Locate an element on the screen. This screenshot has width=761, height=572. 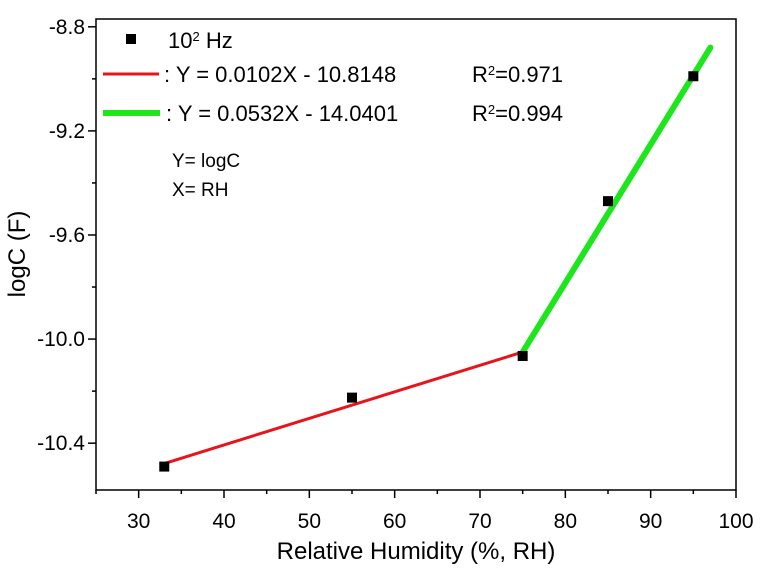
legend-series-label: 102 Hz is located at coordinates (200, 40).